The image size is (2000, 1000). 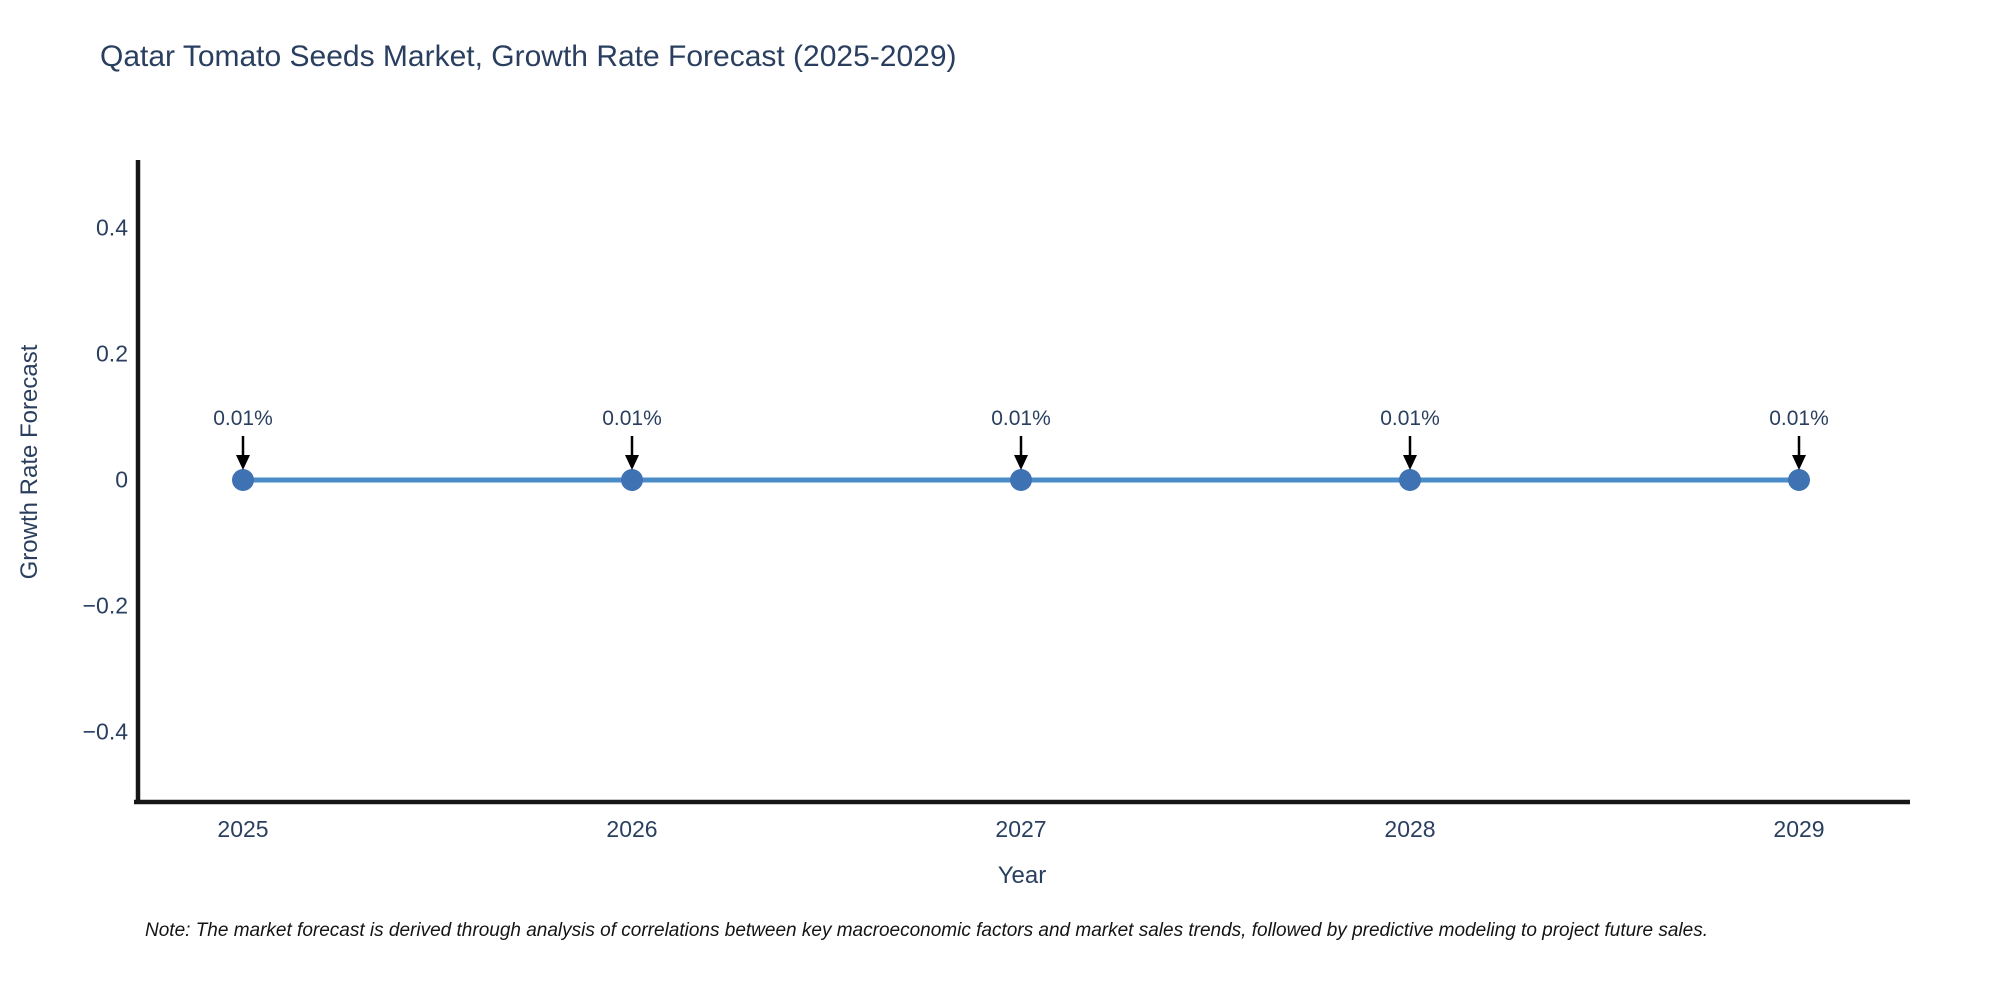 What do you see at coordinates (105, 605) in the screenshot?
I see `y-tick-label--0.2: −0.2` at bounding box center [105, 605].